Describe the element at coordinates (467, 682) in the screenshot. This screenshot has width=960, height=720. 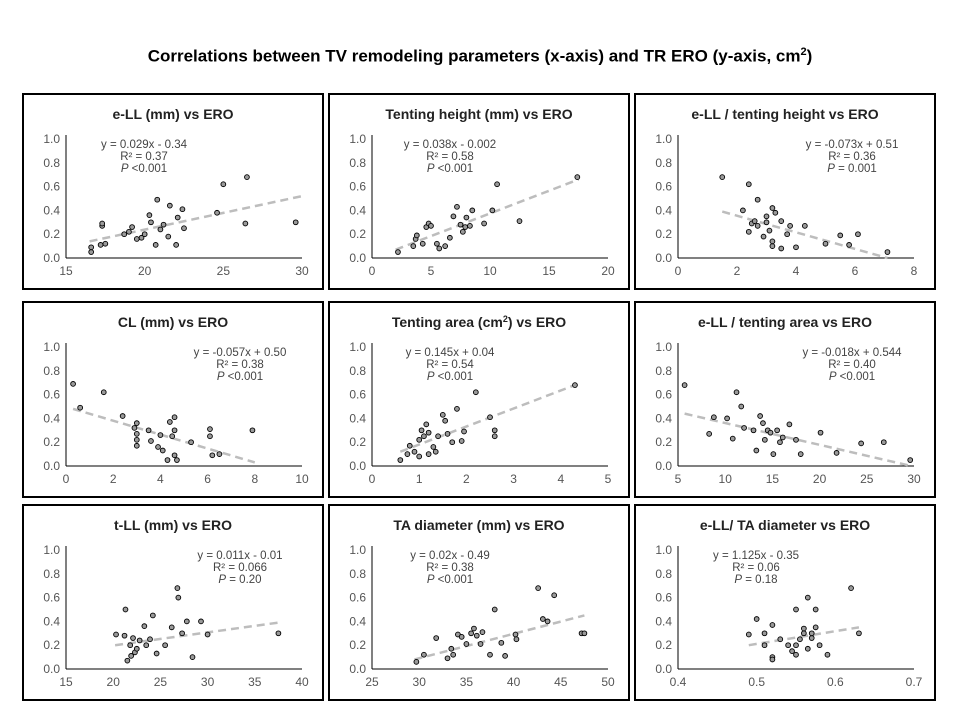
I see `x-tick-label: 35` at that location.